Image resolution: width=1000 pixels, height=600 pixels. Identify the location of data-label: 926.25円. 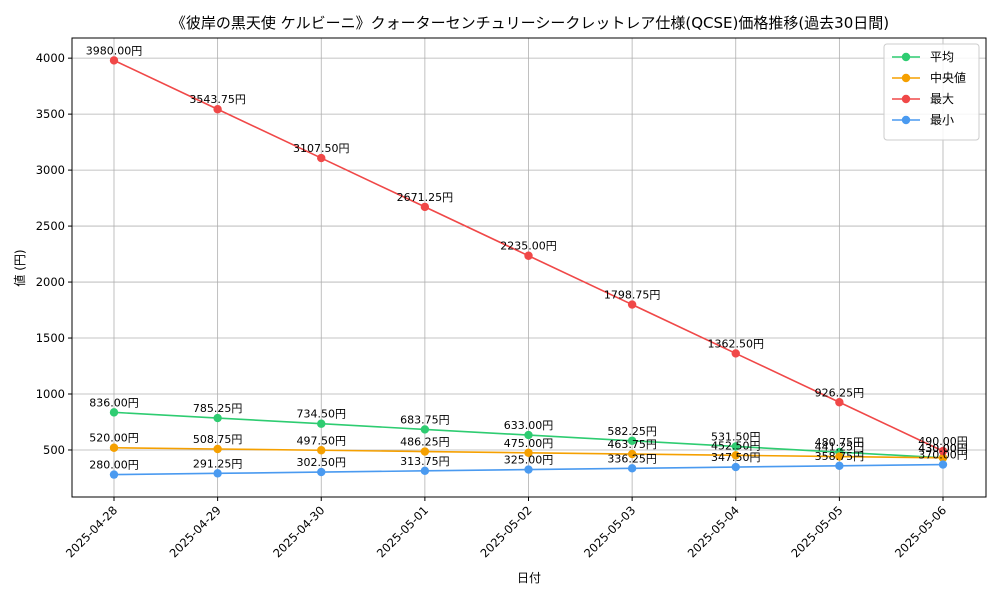
(840, 392).